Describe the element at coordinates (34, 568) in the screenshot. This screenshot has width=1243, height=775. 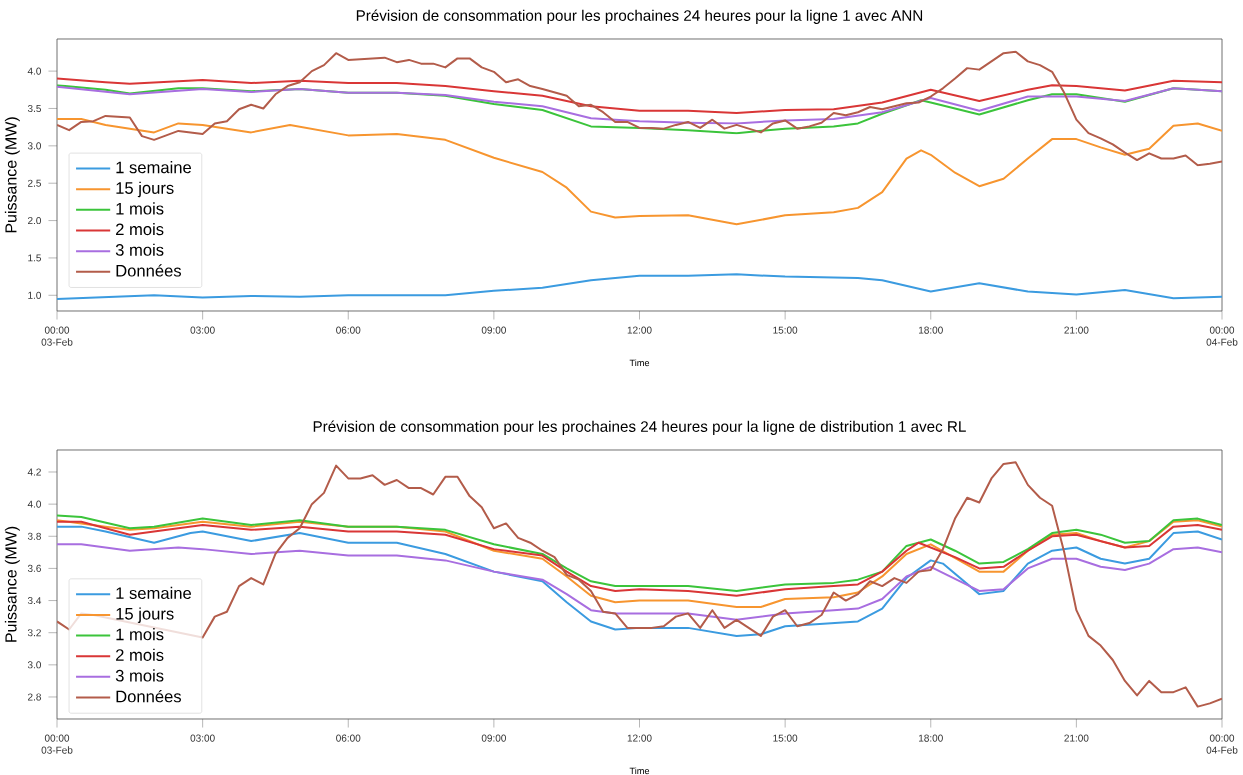
I see `y-tick-label: 3.6` at that location.